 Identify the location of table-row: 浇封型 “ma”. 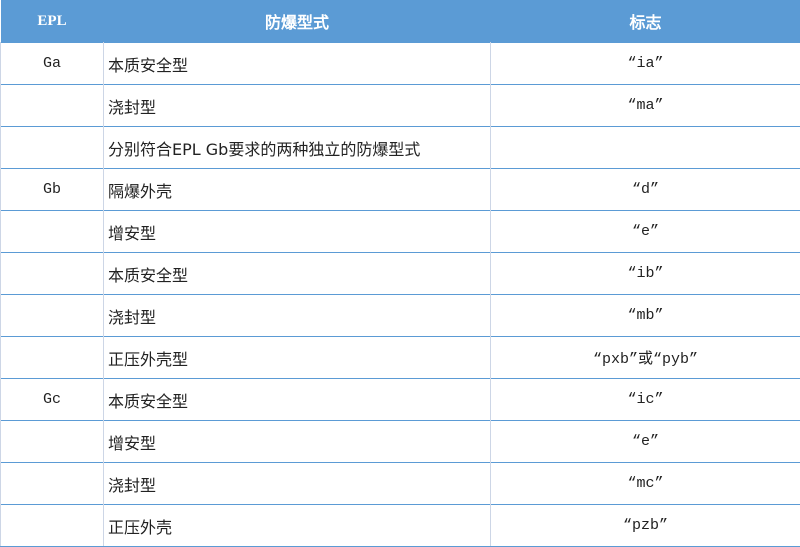
(400, 105).